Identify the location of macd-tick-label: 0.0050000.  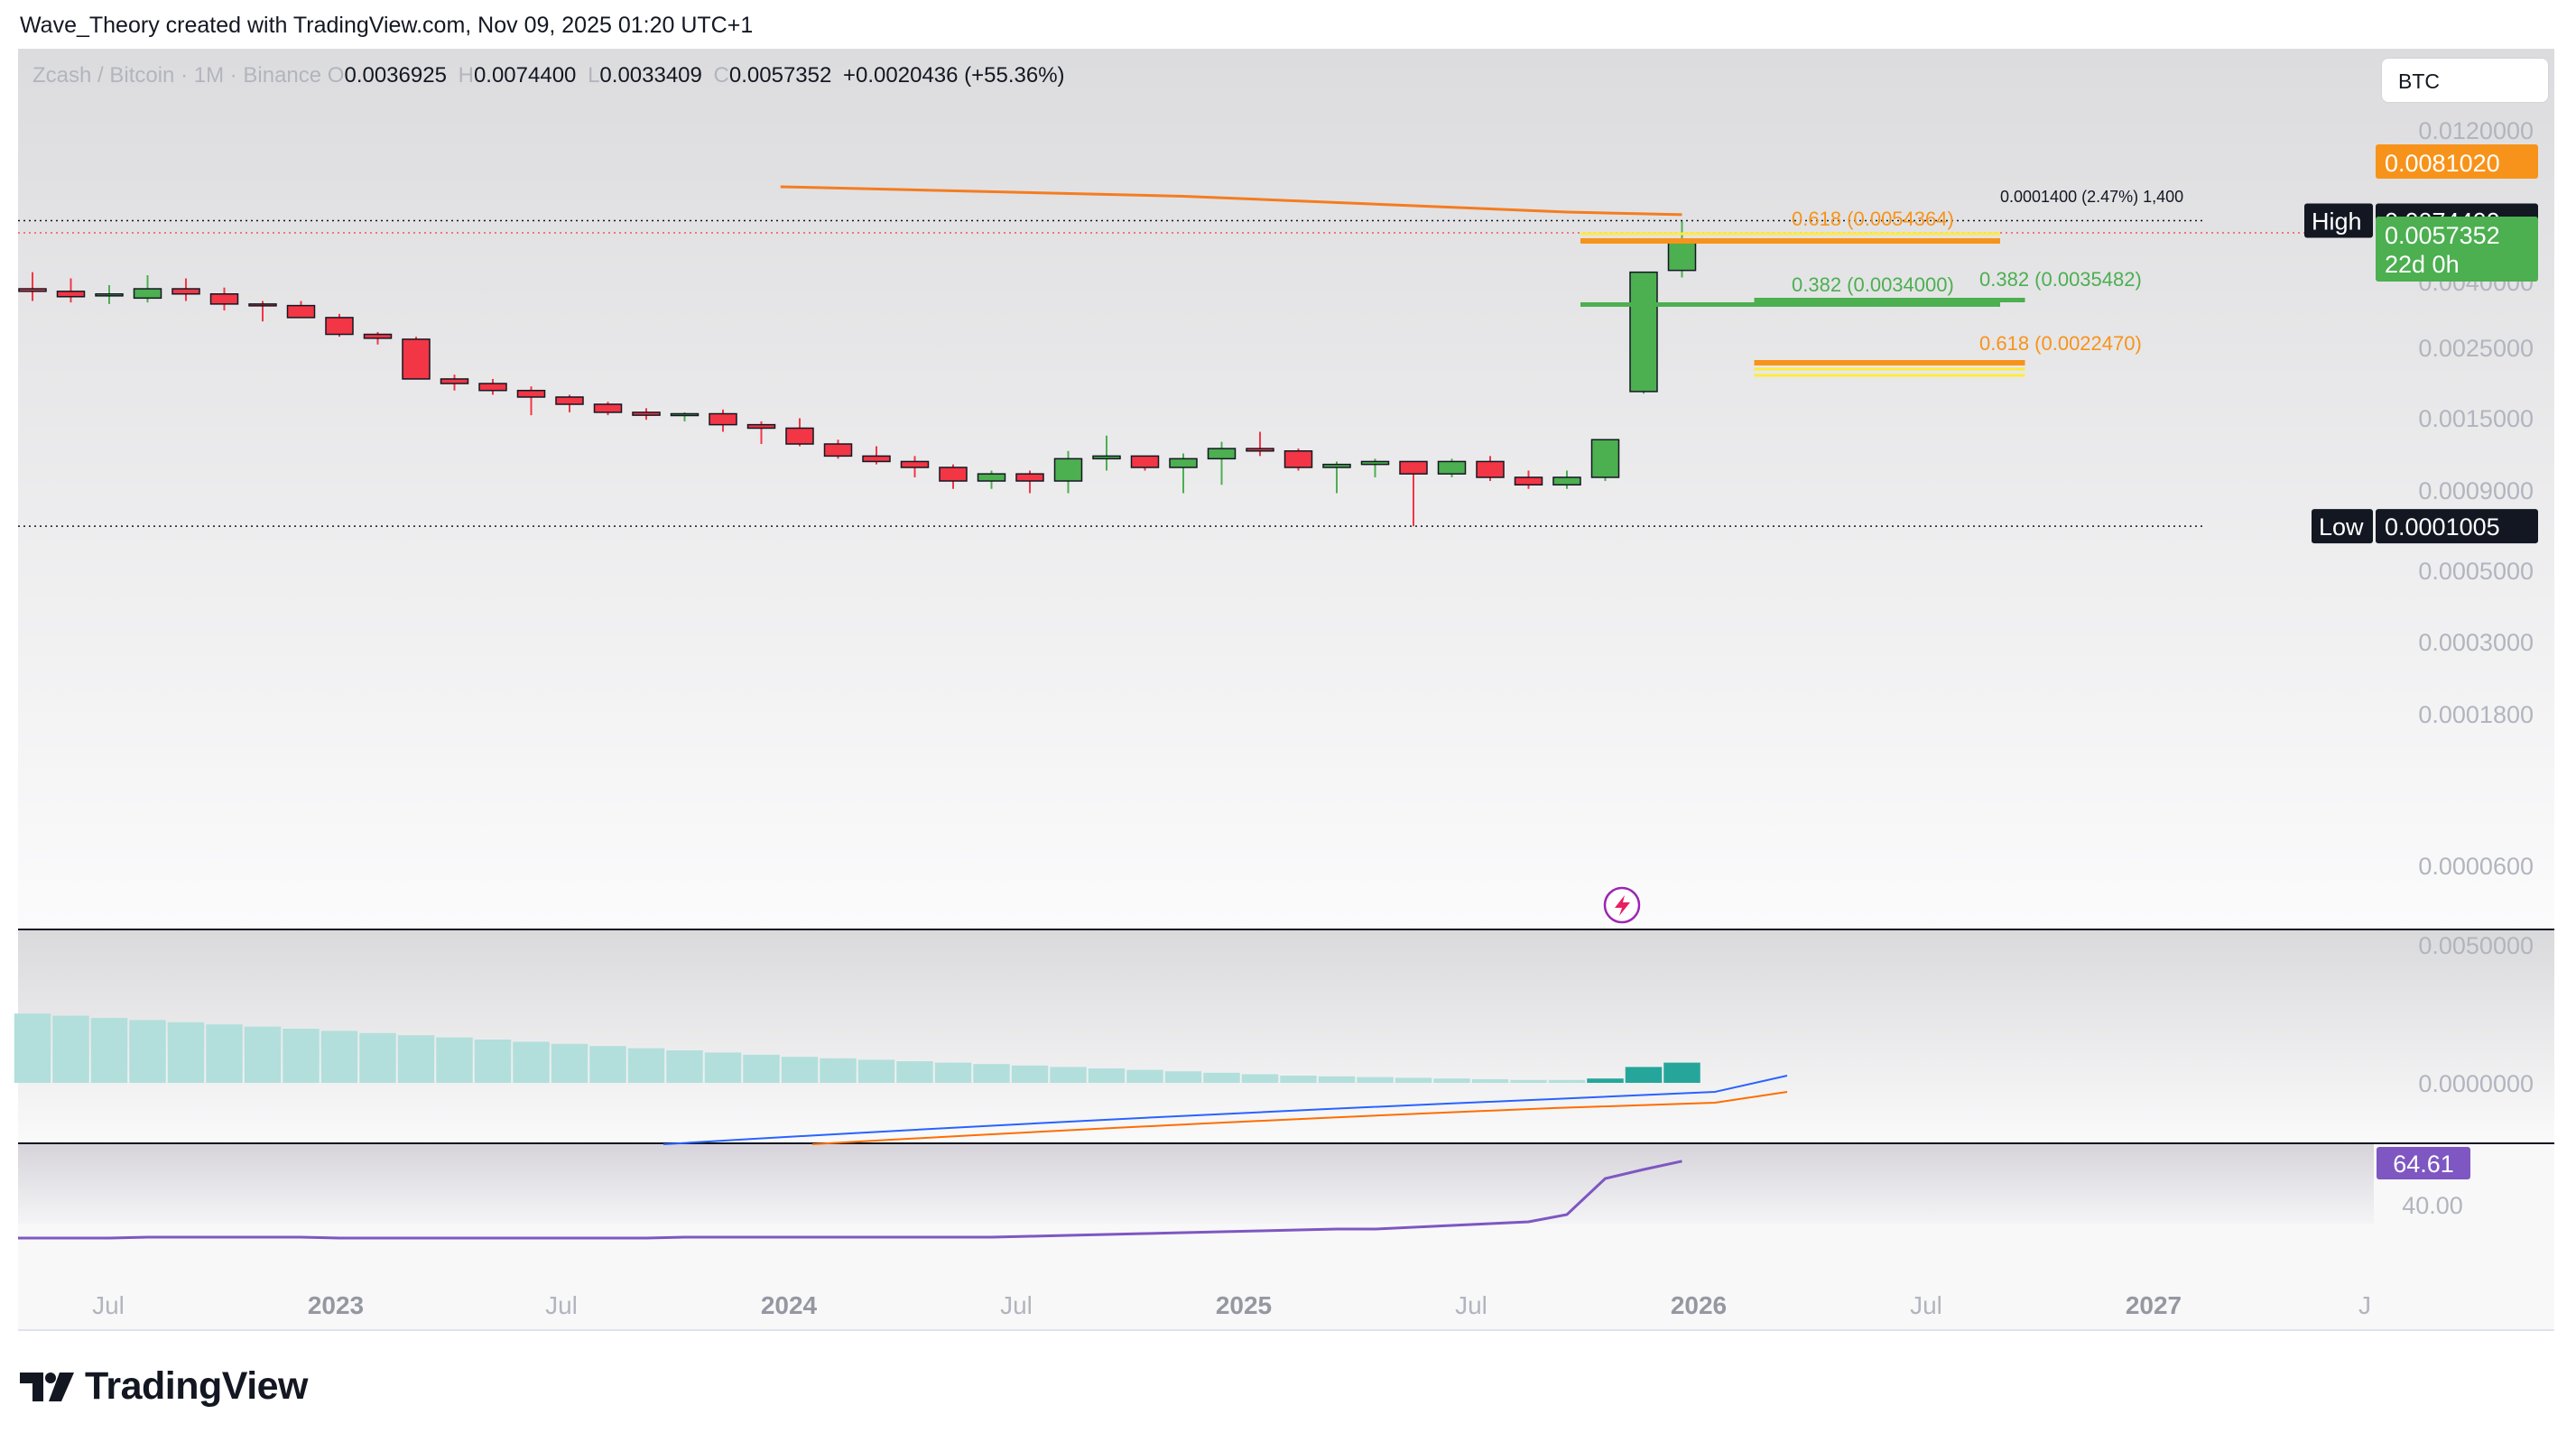
(2476, 945).